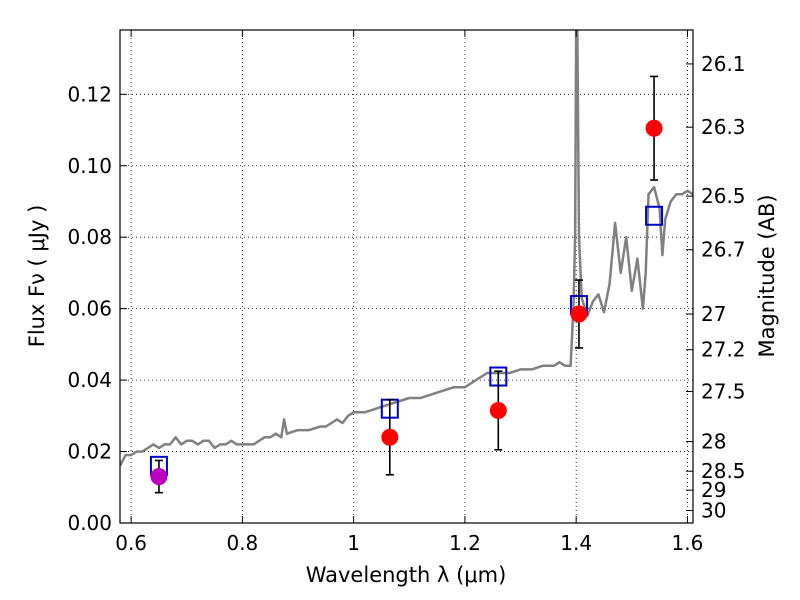 The height and width of the screenshot is (600, 800). Describe the element at coordinates (723, 392) in the screenshot. I see `right-tick-label: 27.5` at that location.